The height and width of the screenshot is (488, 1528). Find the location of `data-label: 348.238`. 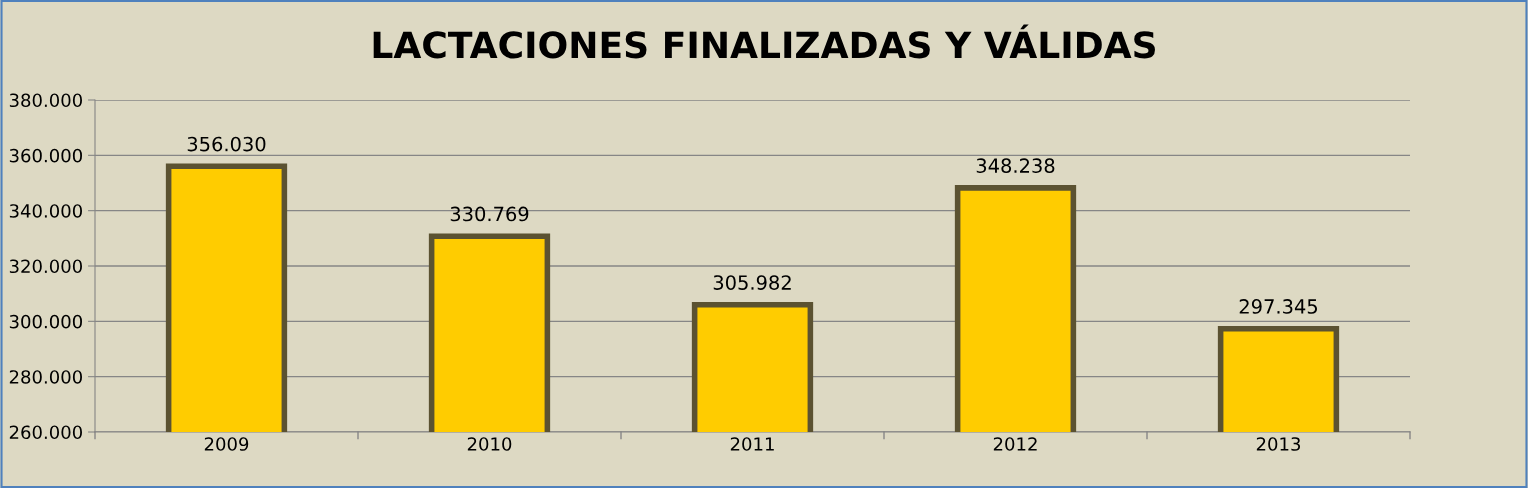

data-label: 348.238 is located at coordinates (1015, 165).